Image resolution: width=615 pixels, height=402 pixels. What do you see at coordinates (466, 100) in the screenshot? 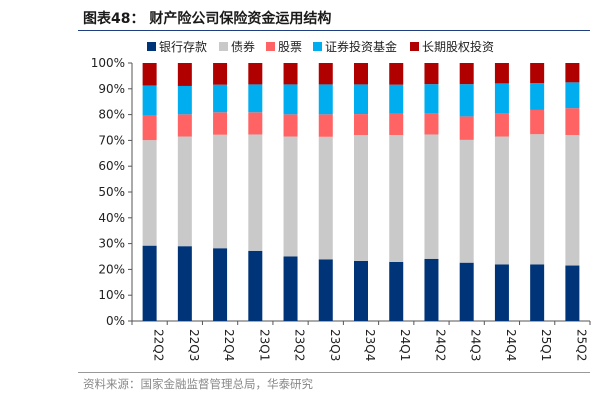
I see `bar-segment-24Q3-证券投资基金` at bounding box center [466, 100].